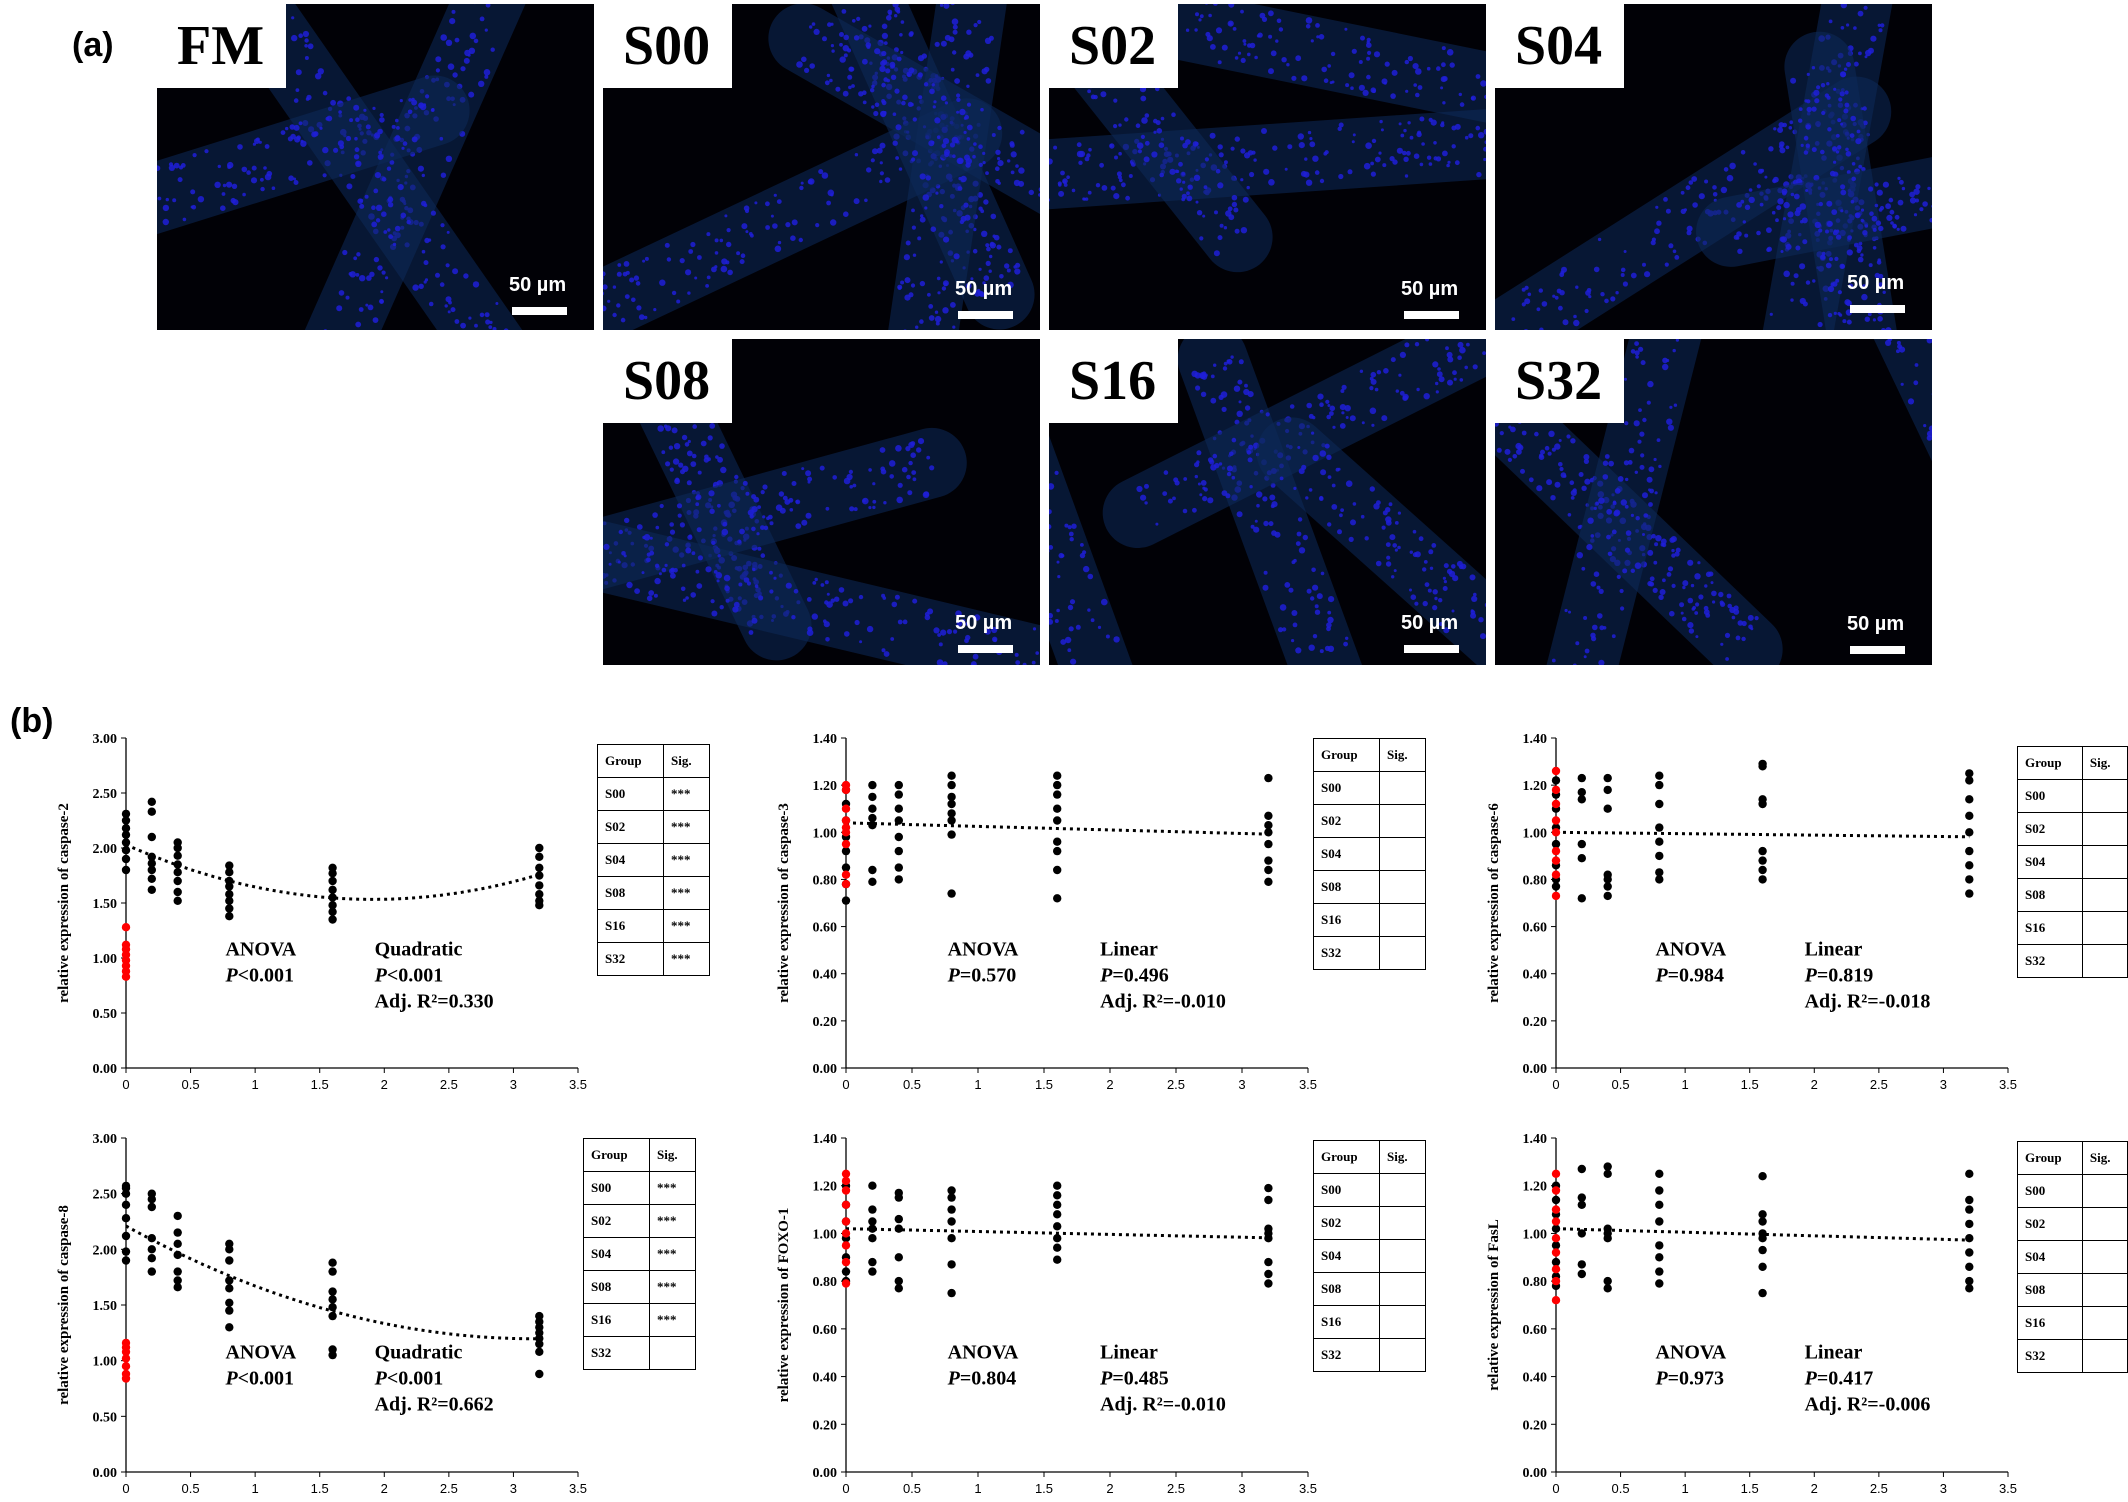 This screenshot has height=1502, width=2128. I want to click on significance-table-fasl: Group Sig. S00 S02 S04 S08 S16 S32, so click(2072, 1257).